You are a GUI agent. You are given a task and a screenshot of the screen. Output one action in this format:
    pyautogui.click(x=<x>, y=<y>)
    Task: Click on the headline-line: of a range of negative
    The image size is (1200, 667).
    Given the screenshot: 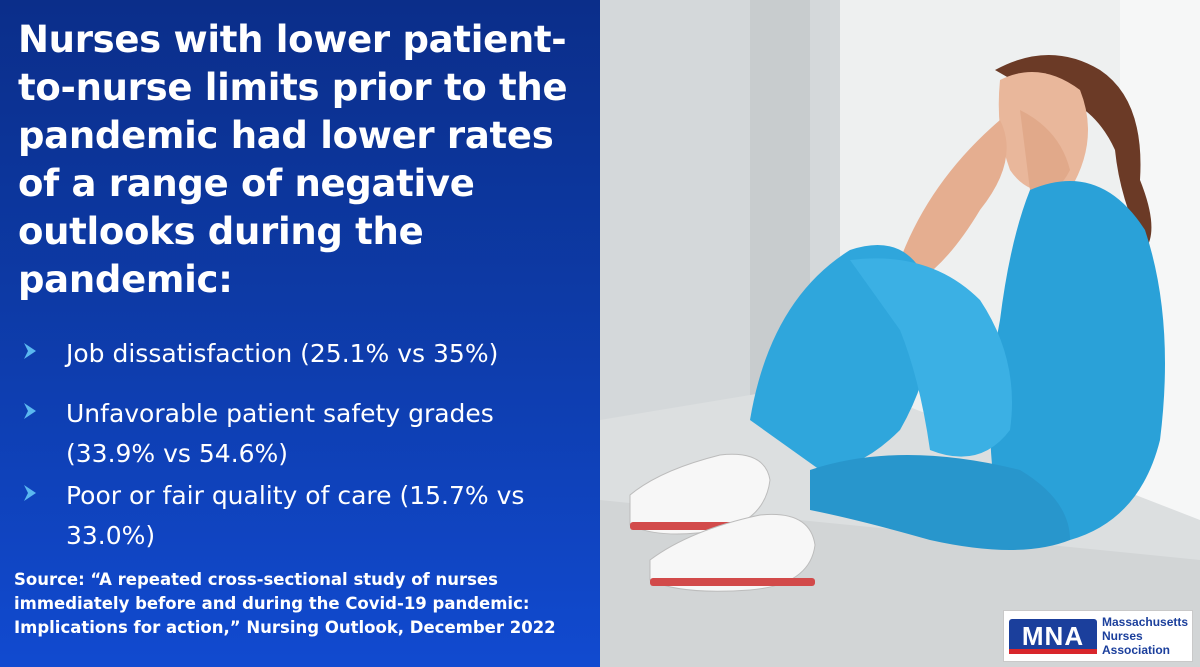 What is the action you would take?
    pyautogui.click(x=246, y=183)
    